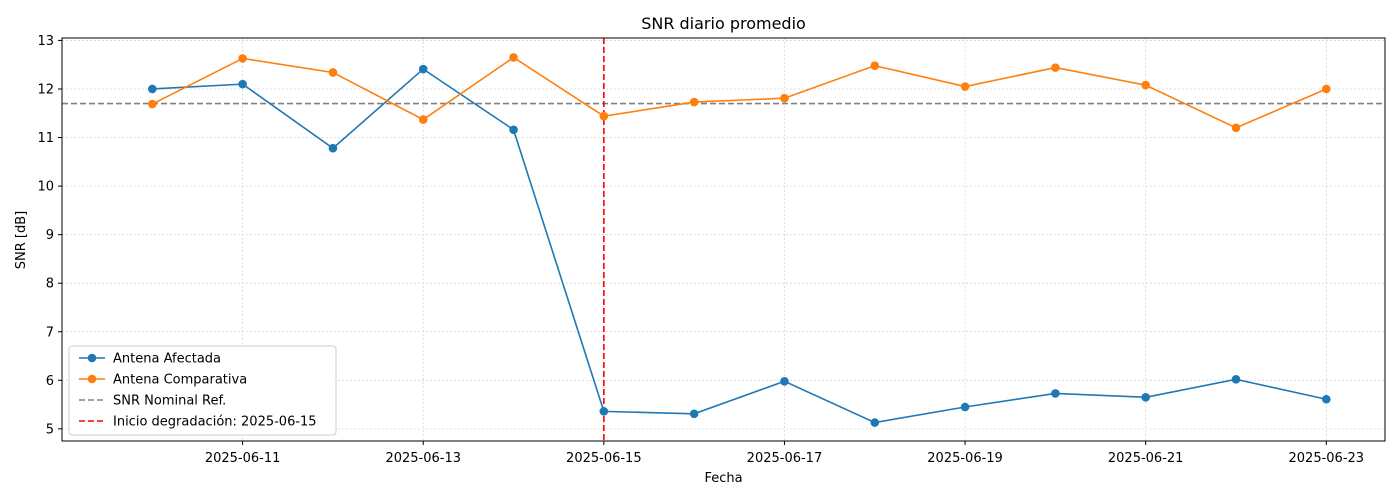 The height and width of the screenshot is (500, 1400). I want to click on y-tick-label: 6, so click(50, 381).